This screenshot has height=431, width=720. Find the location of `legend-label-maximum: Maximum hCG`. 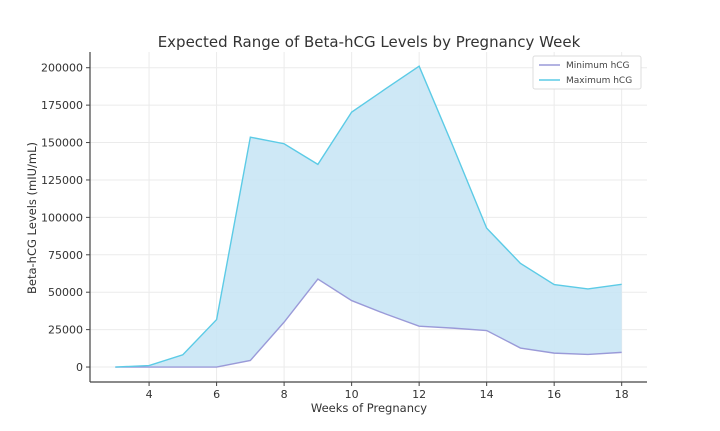

legend-label-maximum: Maximum hCG is located at coordinates (599, 81).